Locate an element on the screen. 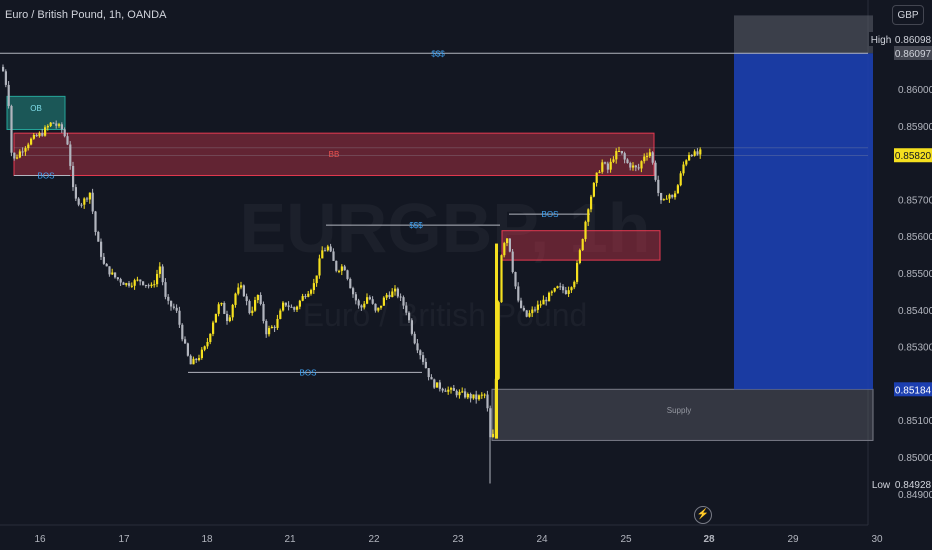 The height and width of the screenshot is (550, 932). annotation-label: $$$ is located at coordinates (438, 53).